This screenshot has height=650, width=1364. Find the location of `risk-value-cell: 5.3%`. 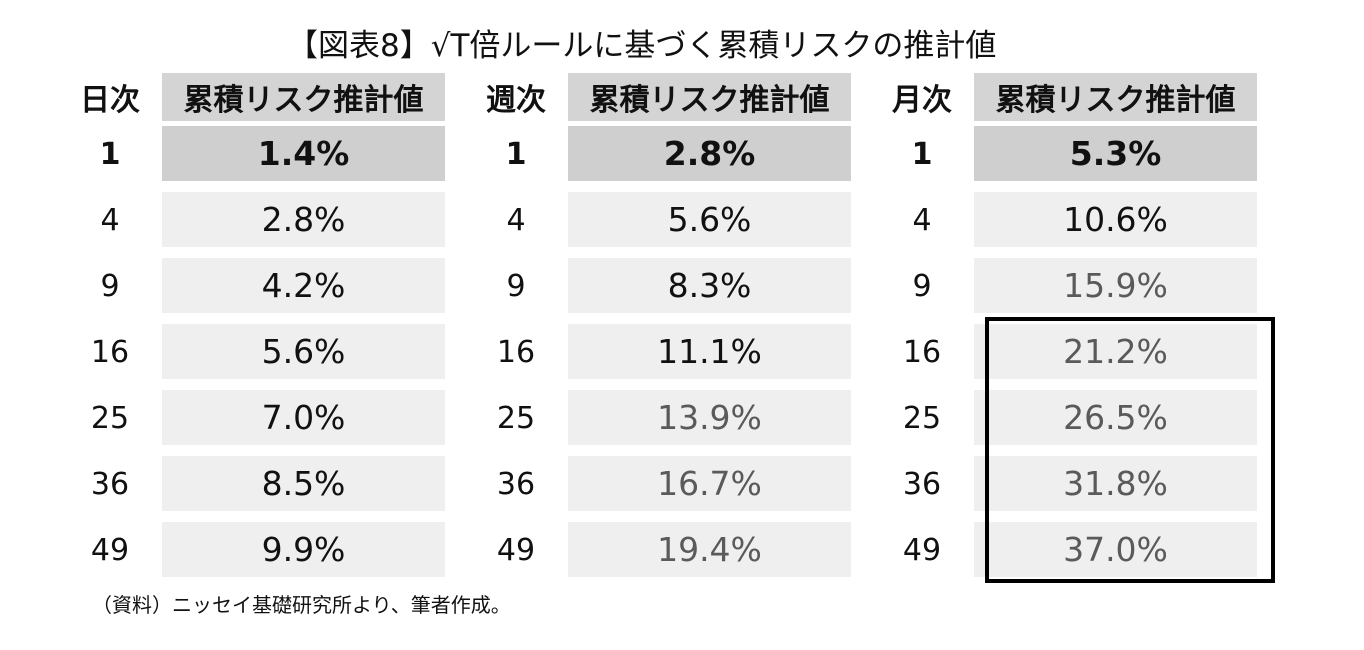

risk-value-cell: 5.3% is located at coordinates (1115, 153).